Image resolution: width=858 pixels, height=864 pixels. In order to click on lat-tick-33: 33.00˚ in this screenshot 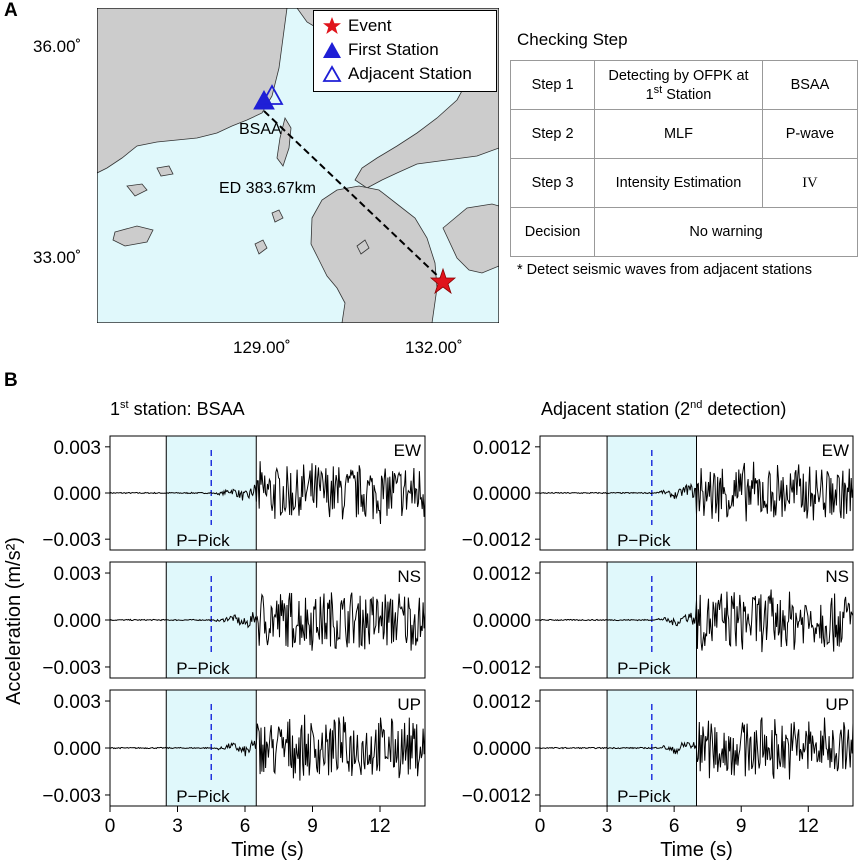, I will do `click(57, 257)`.